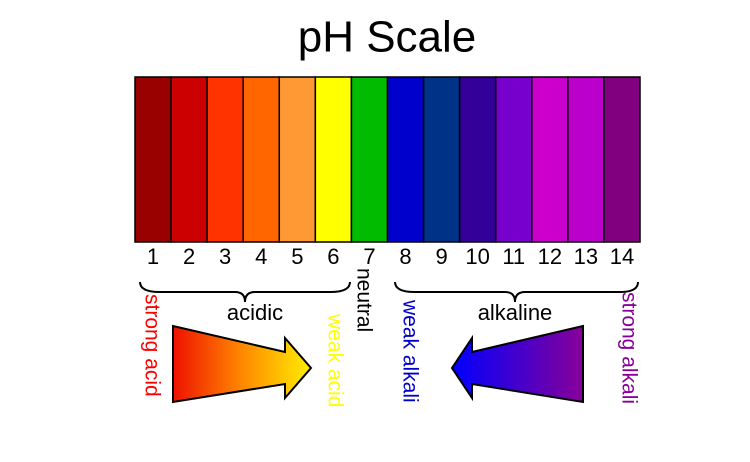 This screenshot has width=750, height=462. I want to click on title: pH Scale, so click(387, 37).